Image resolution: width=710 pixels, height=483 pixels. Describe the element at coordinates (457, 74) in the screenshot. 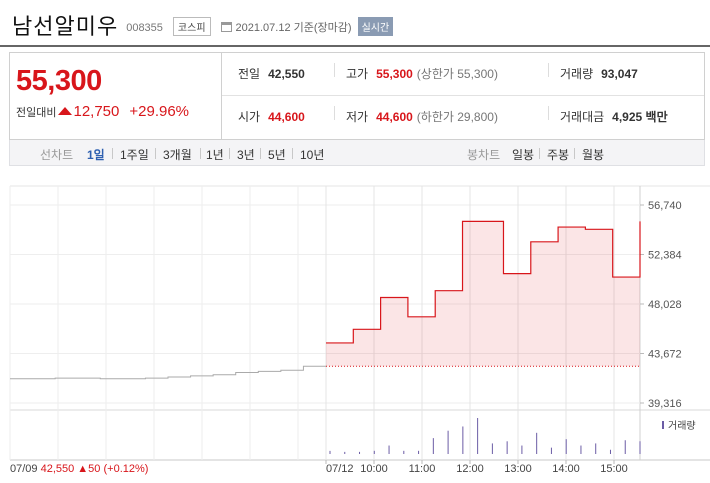

I see `stat-extra: (상한가 55,300)` at that location.